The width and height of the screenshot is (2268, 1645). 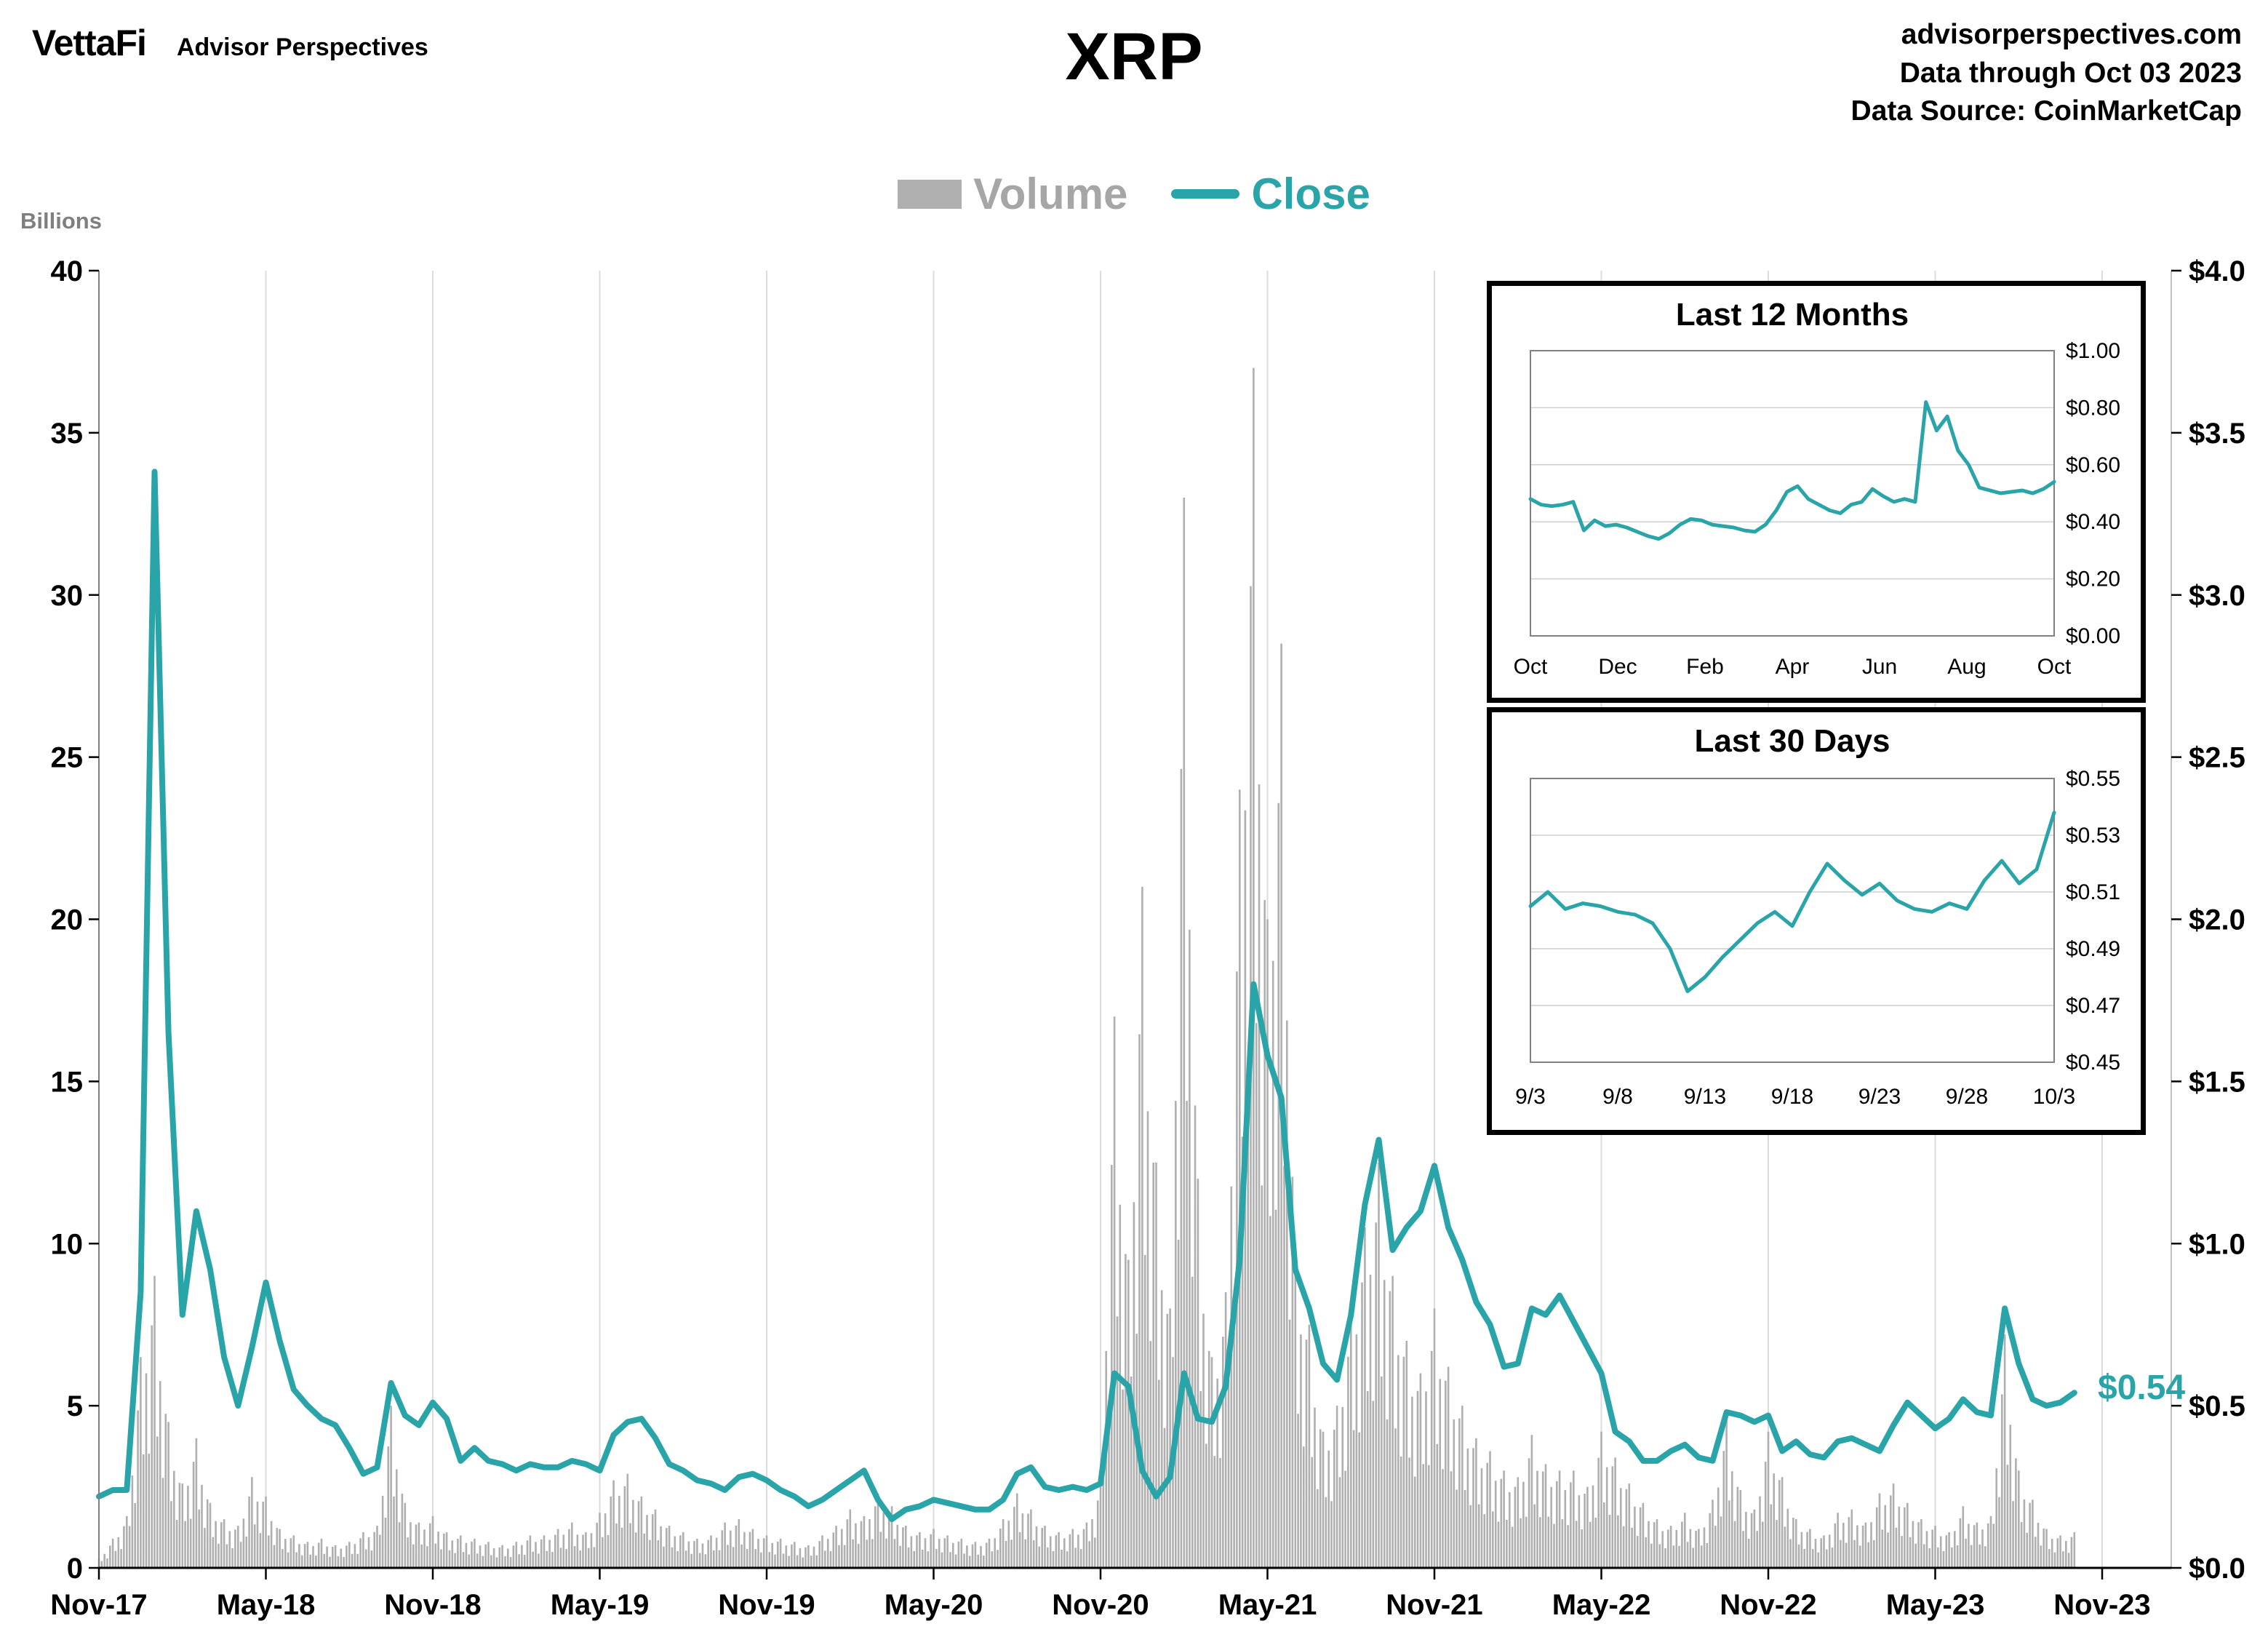 What do you see at coordinates (302, 47) in the screenshot?
I see `logo-subtitle: Advisor Perspectives` at bounding box center [302, 47].